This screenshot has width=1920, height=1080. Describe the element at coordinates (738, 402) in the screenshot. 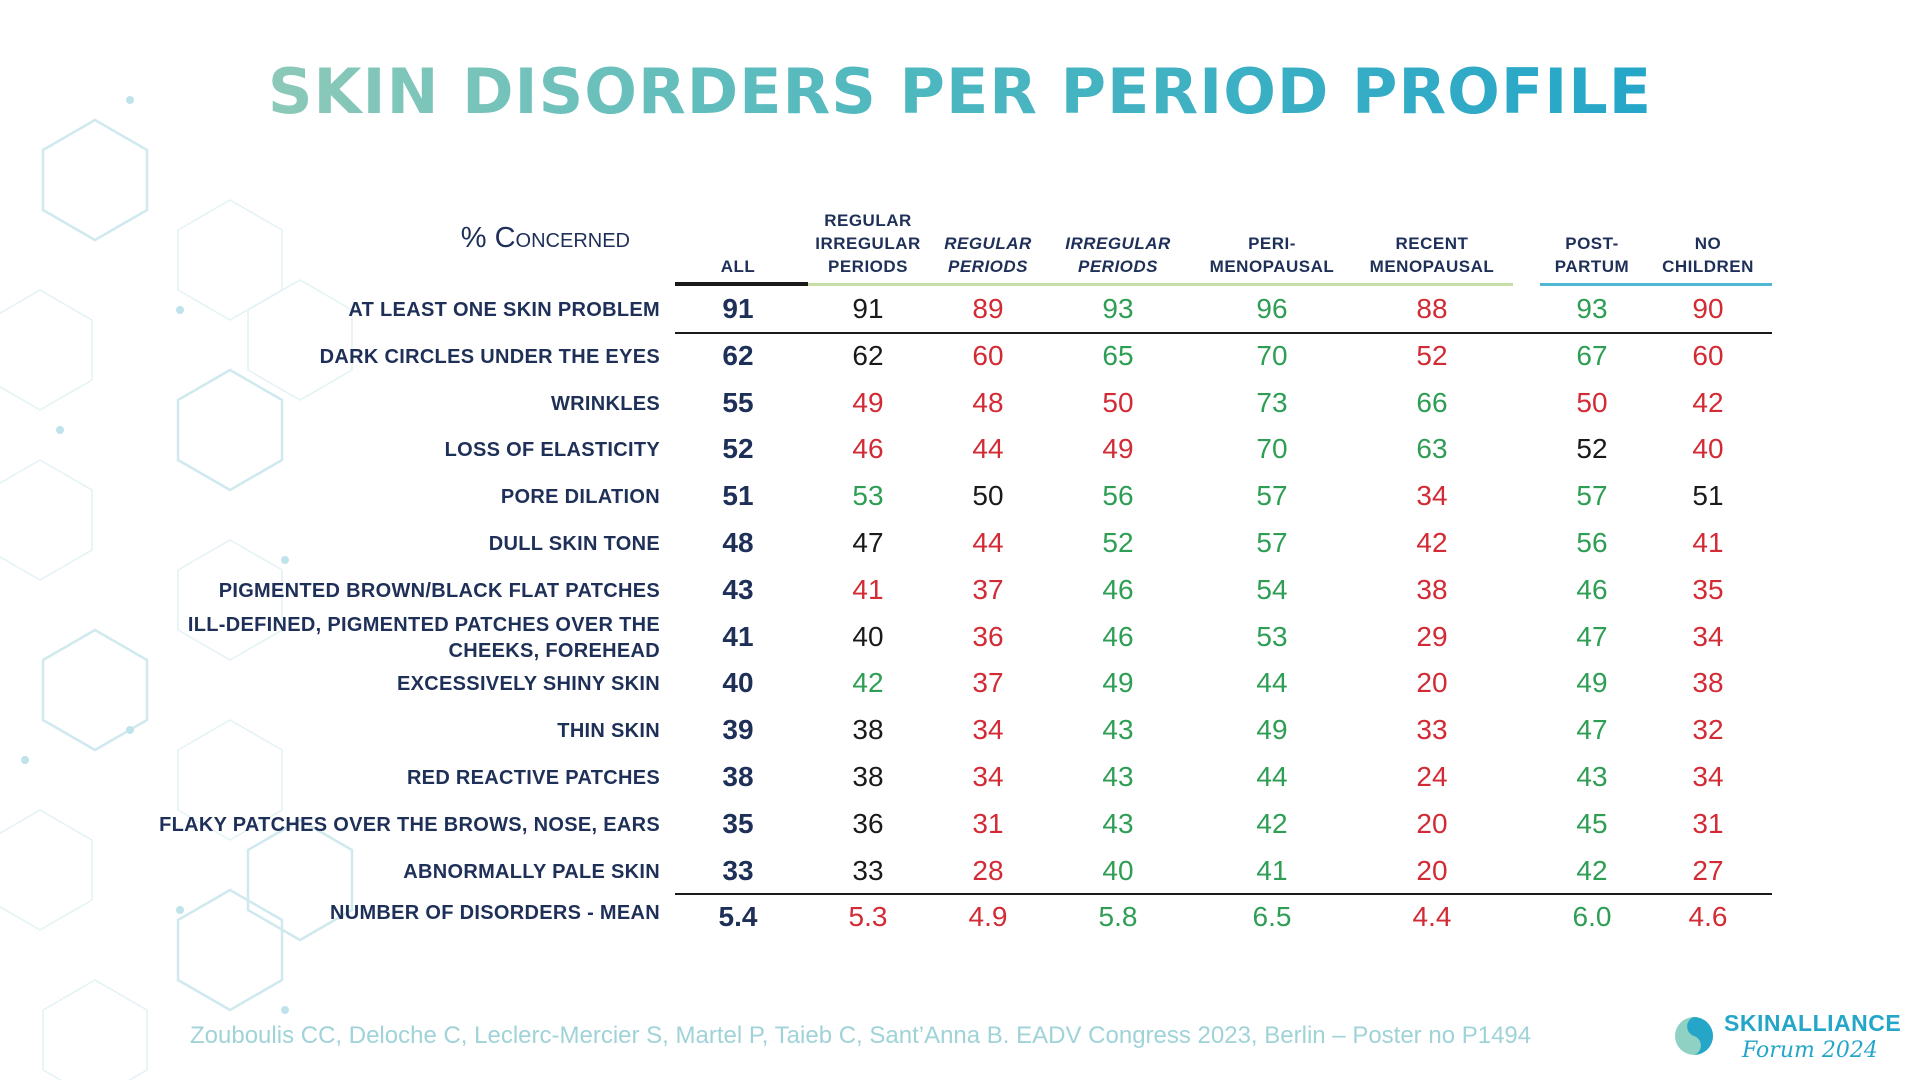

I see `all-value-cell: 55` at that location.